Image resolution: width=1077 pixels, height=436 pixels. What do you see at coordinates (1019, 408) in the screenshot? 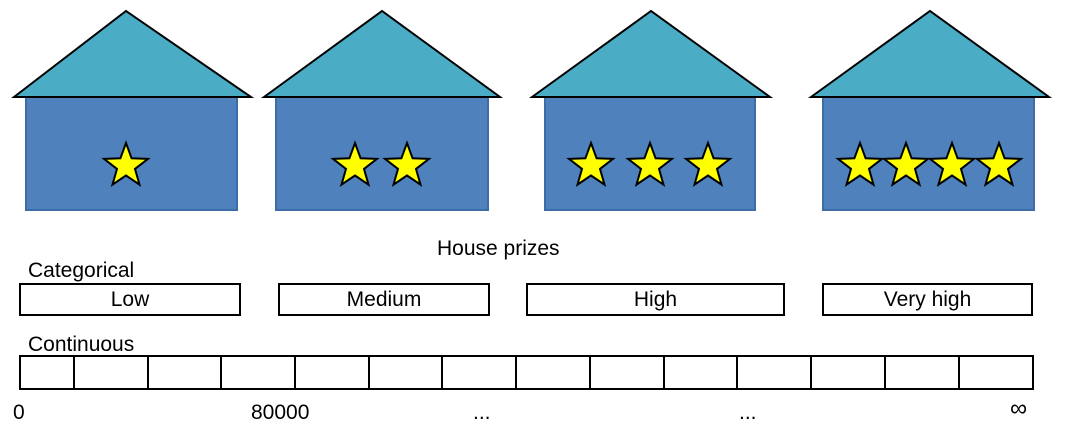
I see `tick-label-infinity: ∞` at bounding box center [1019, 408].